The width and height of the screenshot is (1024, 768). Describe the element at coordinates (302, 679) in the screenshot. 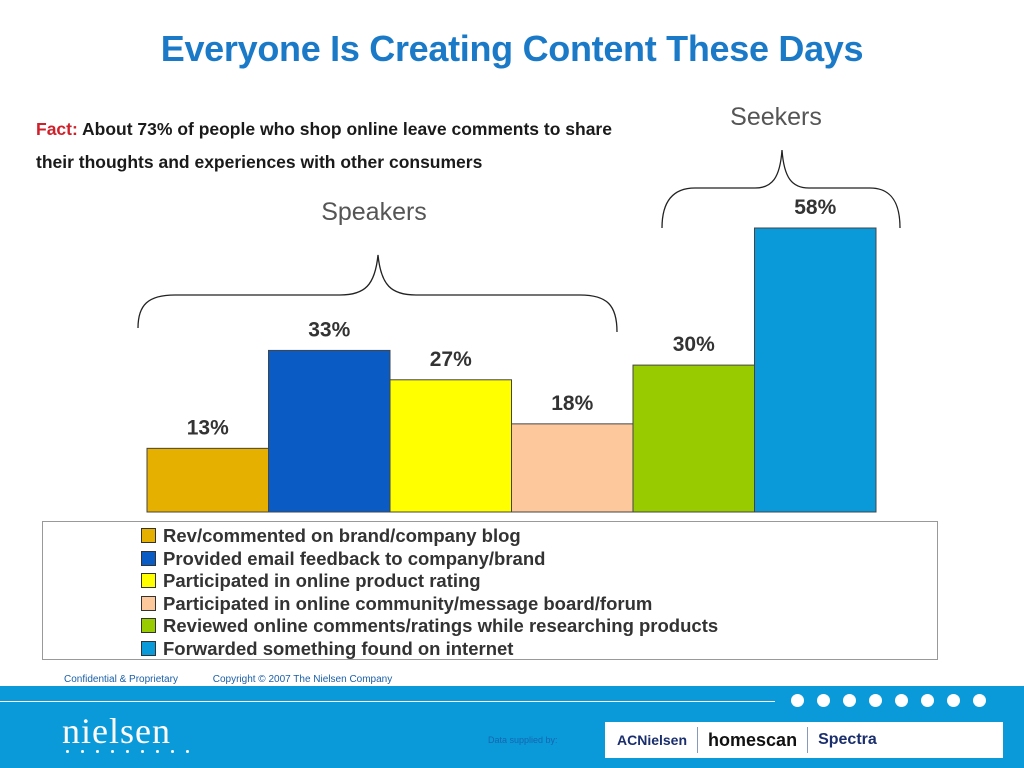

I see `copyright-text: Copyright © 2007 The Nielsen Company` at that location.